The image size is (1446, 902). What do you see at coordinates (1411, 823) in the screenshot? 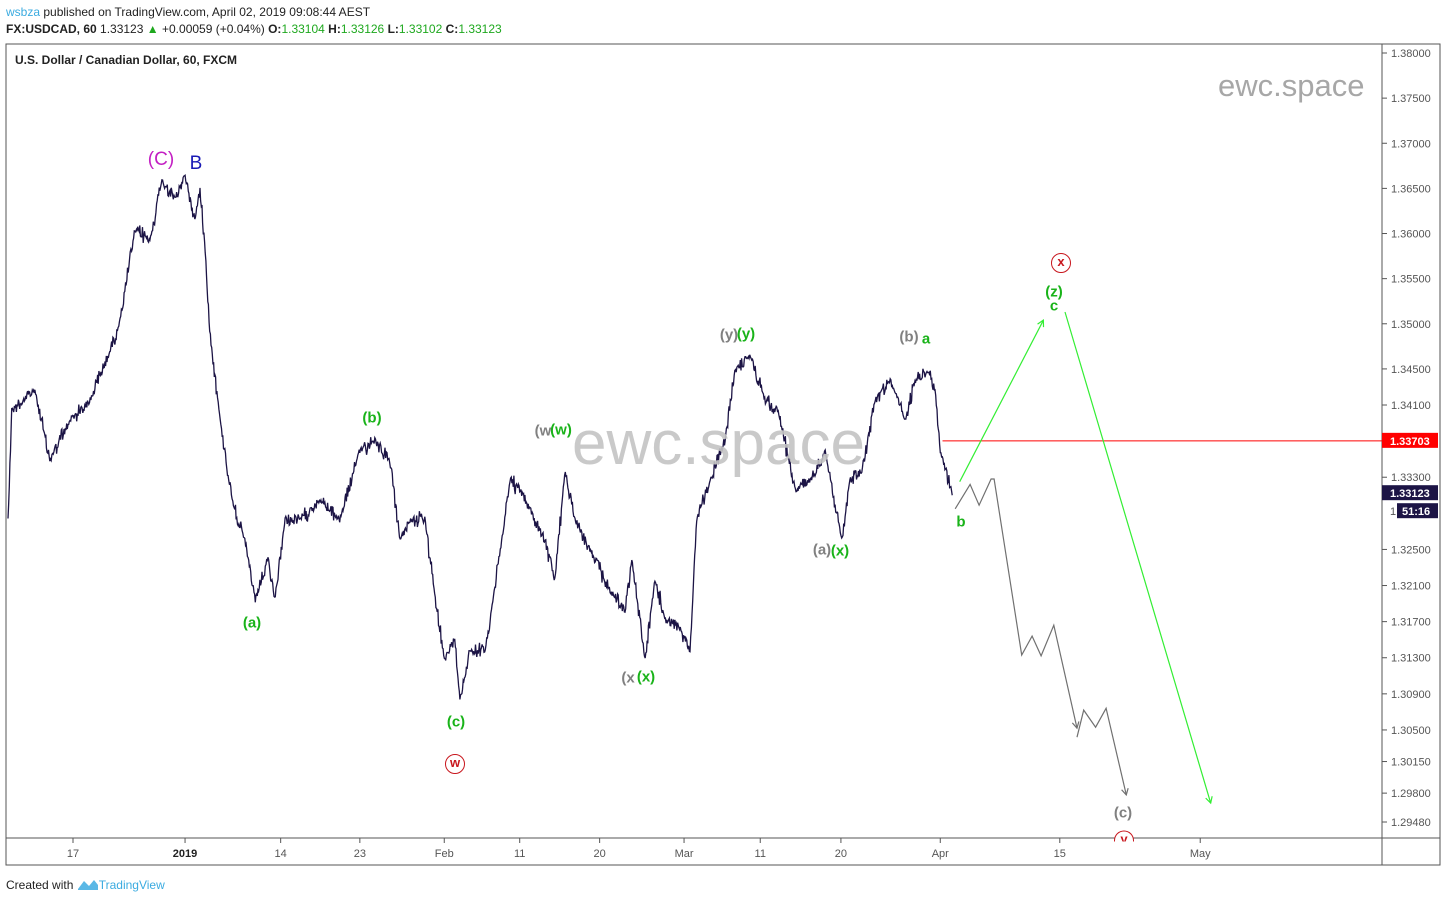
I see `y-tick-label: 1.29480` at bounding box center [1411, 823].